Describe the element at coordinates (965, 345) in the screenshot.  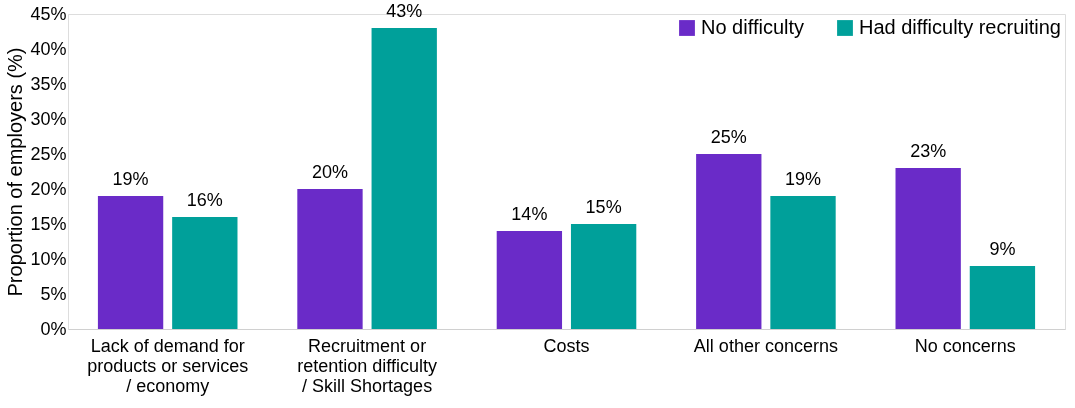
I see `x-tick-label: No concerns` at that location.